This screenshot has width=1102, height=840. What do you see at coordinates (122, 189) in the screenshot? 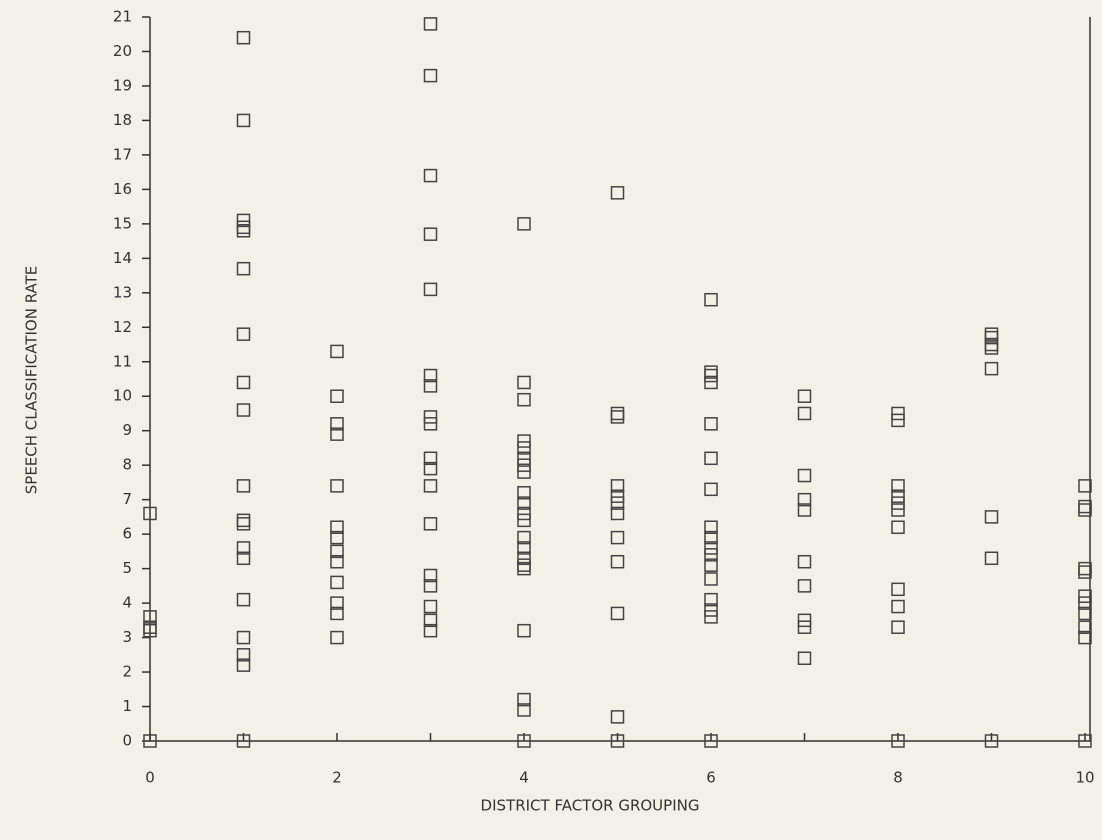
I see `y-tick-label: 16` at bounding box center [122, 189].